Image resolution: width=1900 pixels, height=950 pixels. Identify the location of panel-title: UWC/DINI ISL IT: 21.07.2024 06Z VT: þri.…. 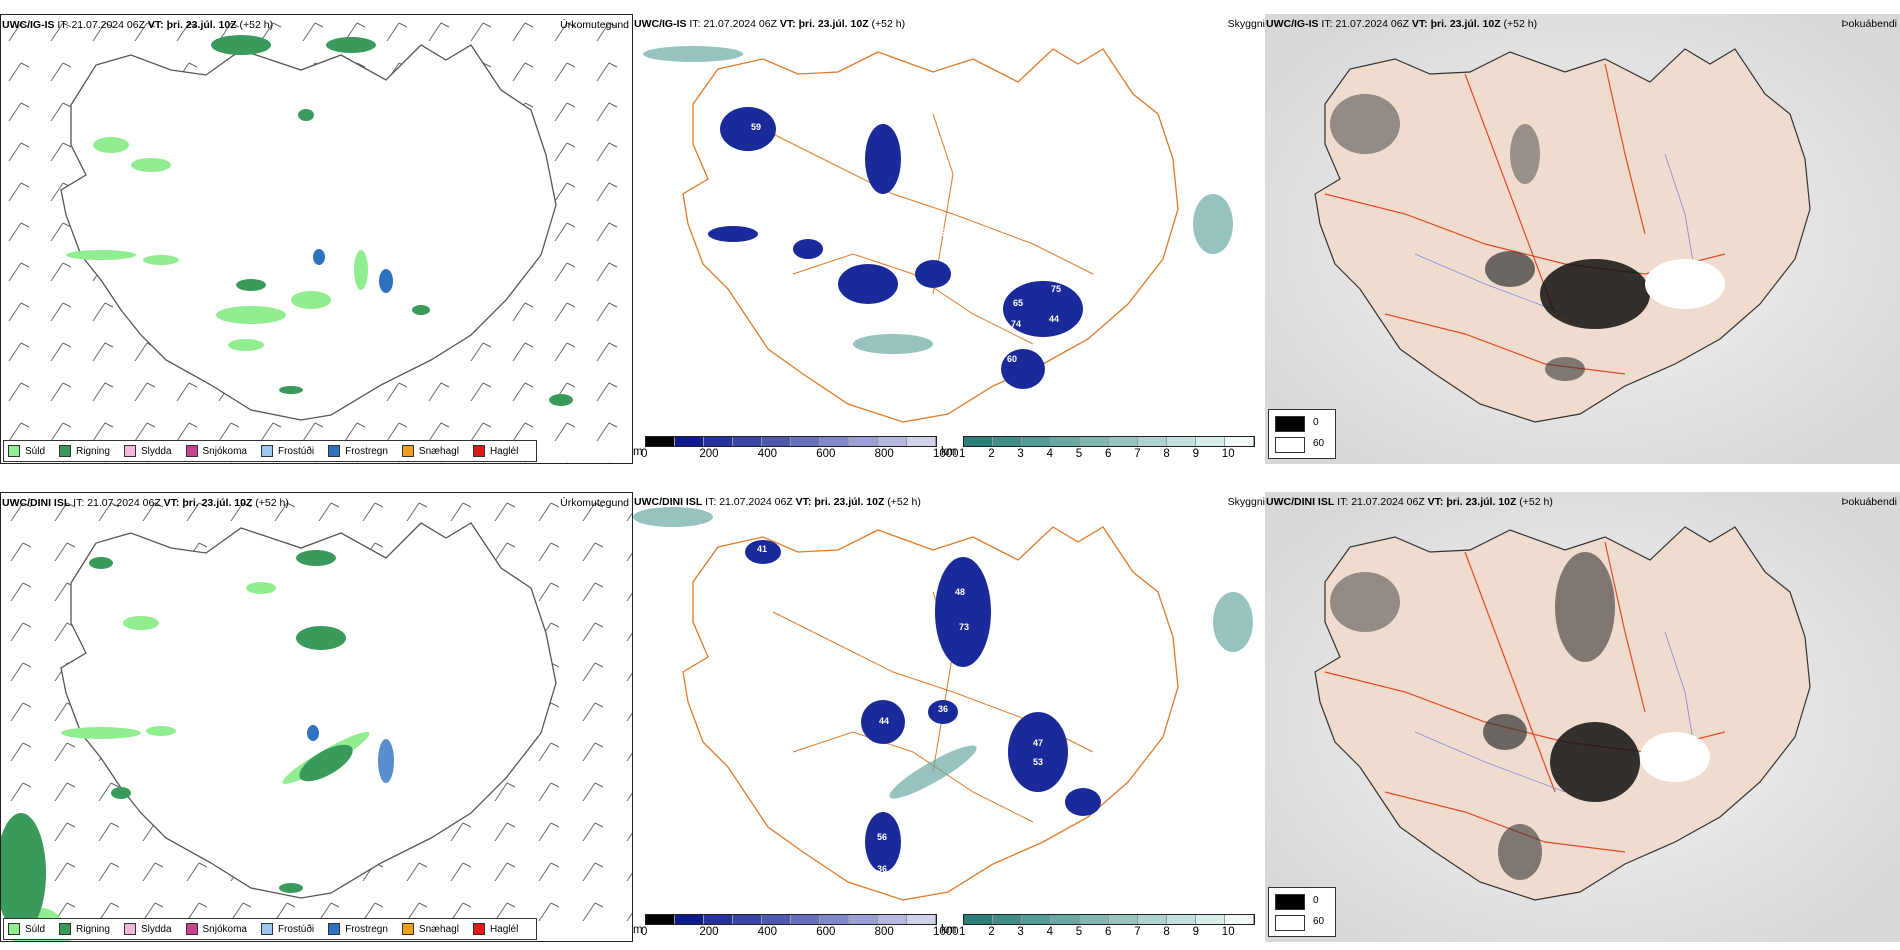
(1409, 502).